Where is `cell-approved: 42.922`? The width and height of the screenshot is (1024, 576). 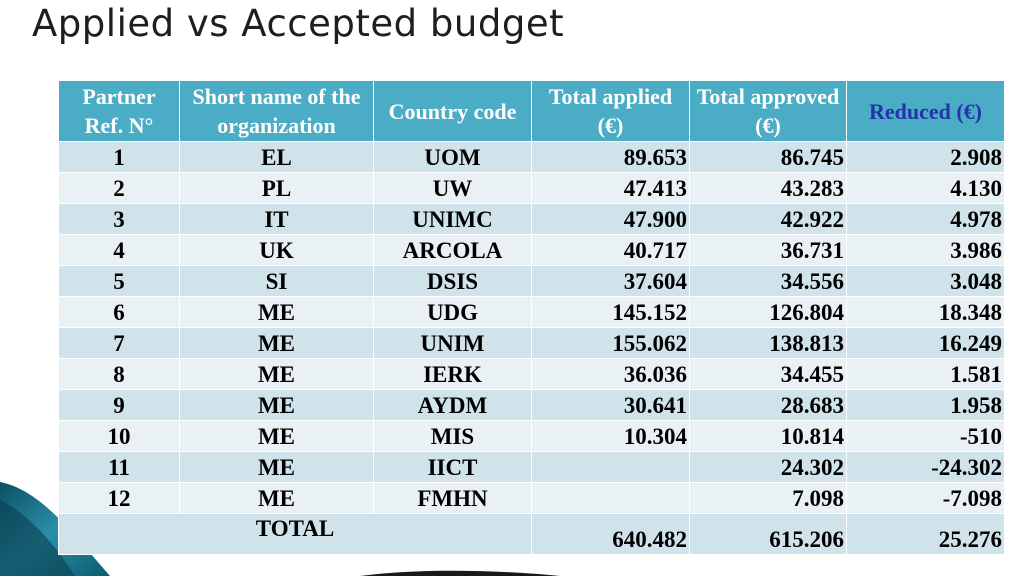 cell-approved: 42.922 is located at coordinates (768, 219).